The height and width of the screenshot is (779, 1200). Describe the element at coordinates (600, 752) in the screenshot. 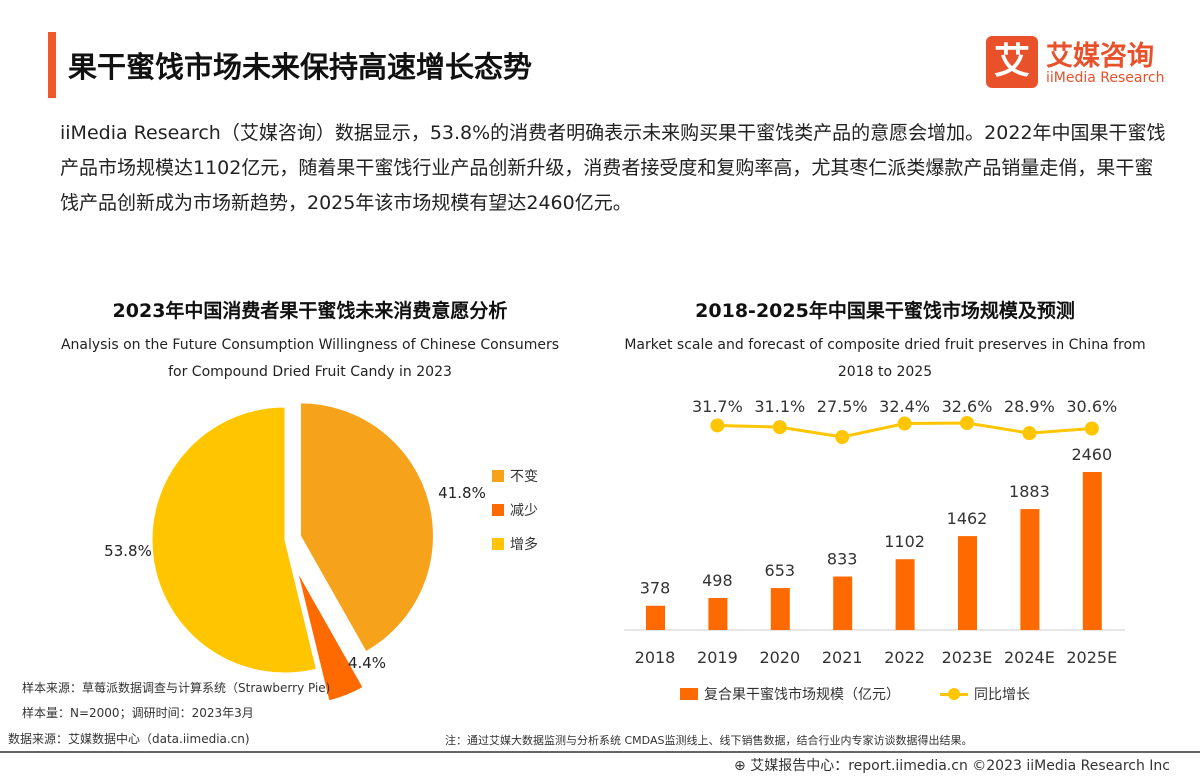

I see `footer-divider` at that location.